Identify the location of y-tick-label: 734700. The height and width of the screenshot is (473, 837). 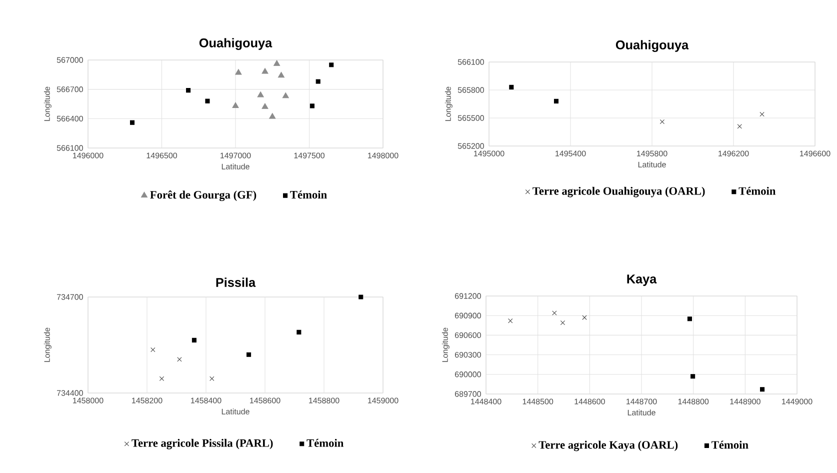
(70, 297).